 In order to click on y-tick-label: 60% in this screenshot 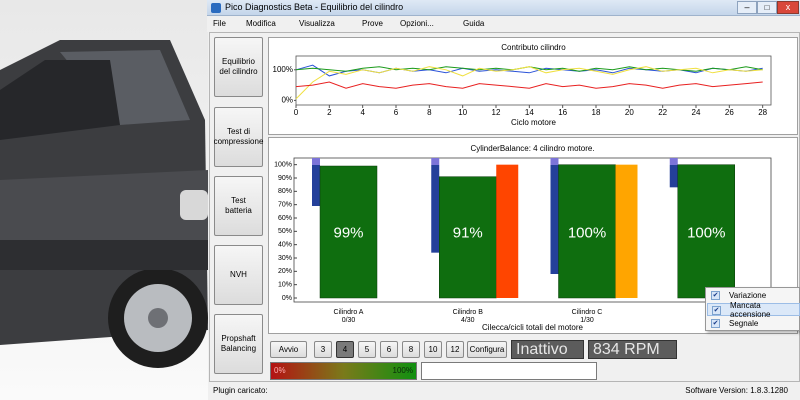, I will do `click(285, 218)`.